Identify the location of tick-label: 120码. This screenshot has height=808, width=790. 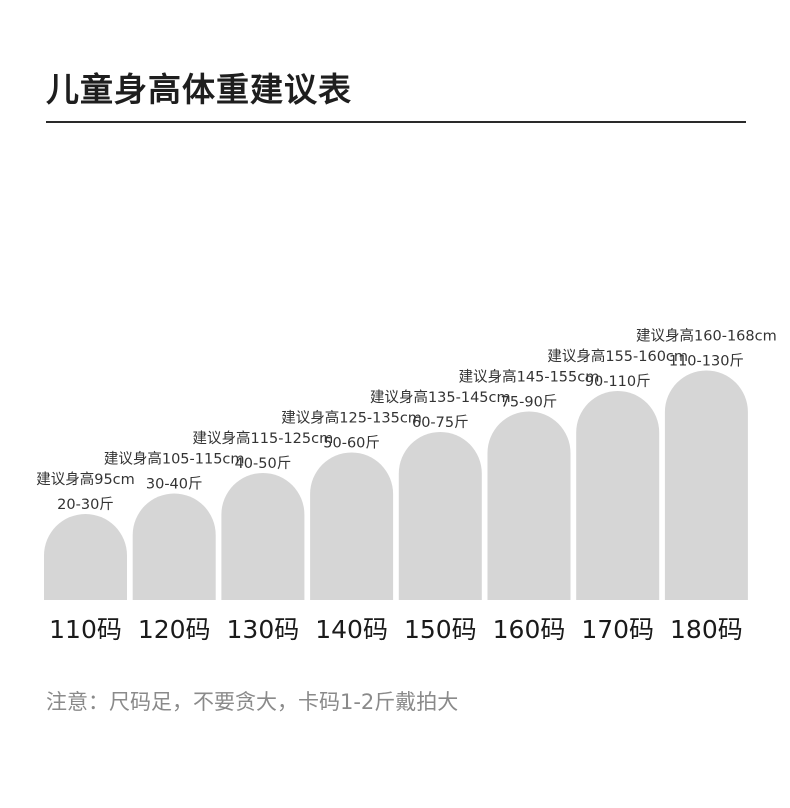
(174, 629).